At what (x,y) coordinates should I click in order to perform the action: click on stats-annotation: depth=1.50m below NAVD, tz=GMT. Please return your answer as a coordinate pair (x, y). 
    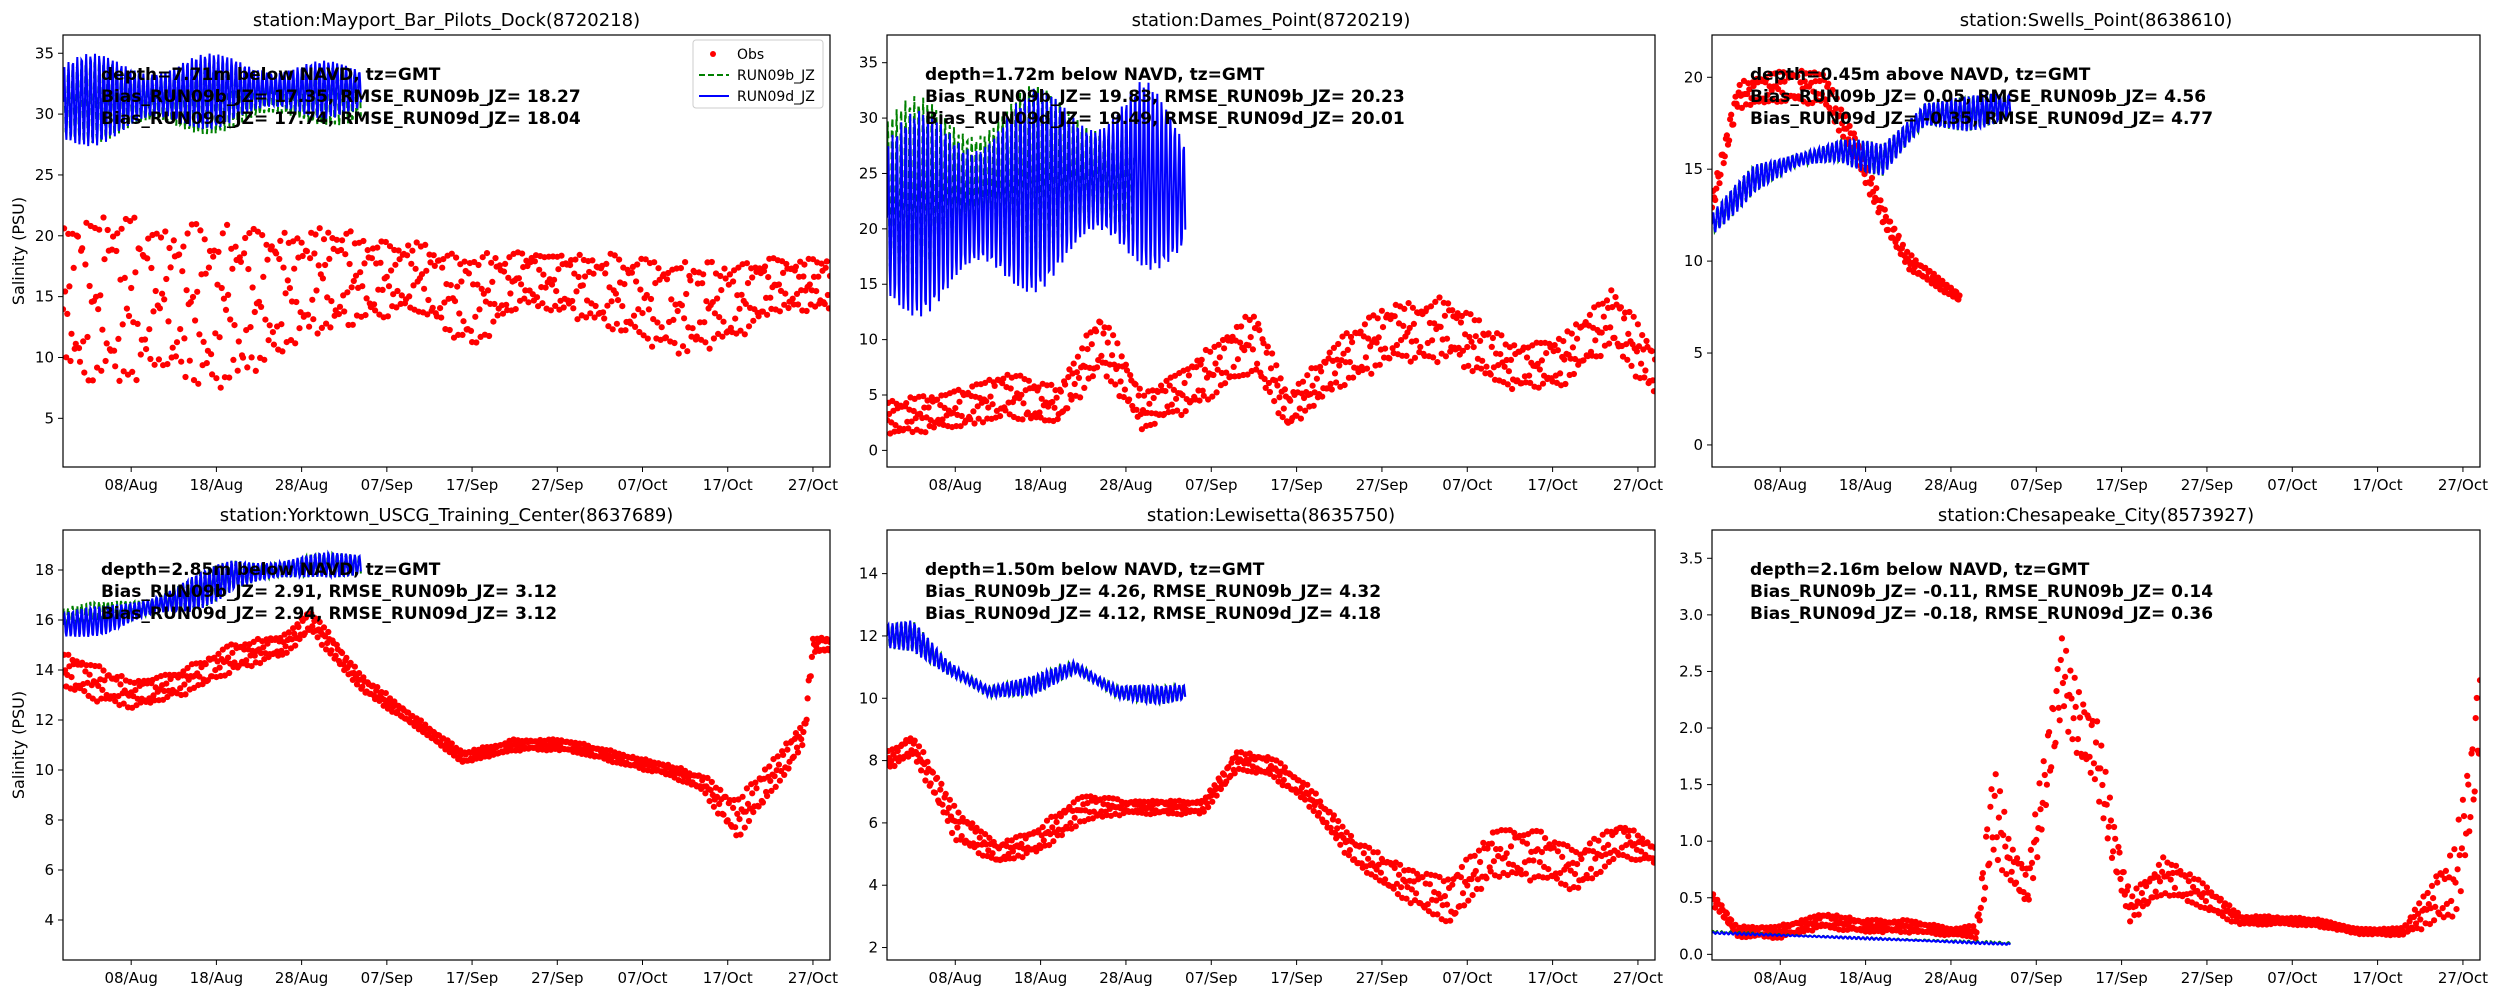
    Looking at the image, I should click on (1095, 570).